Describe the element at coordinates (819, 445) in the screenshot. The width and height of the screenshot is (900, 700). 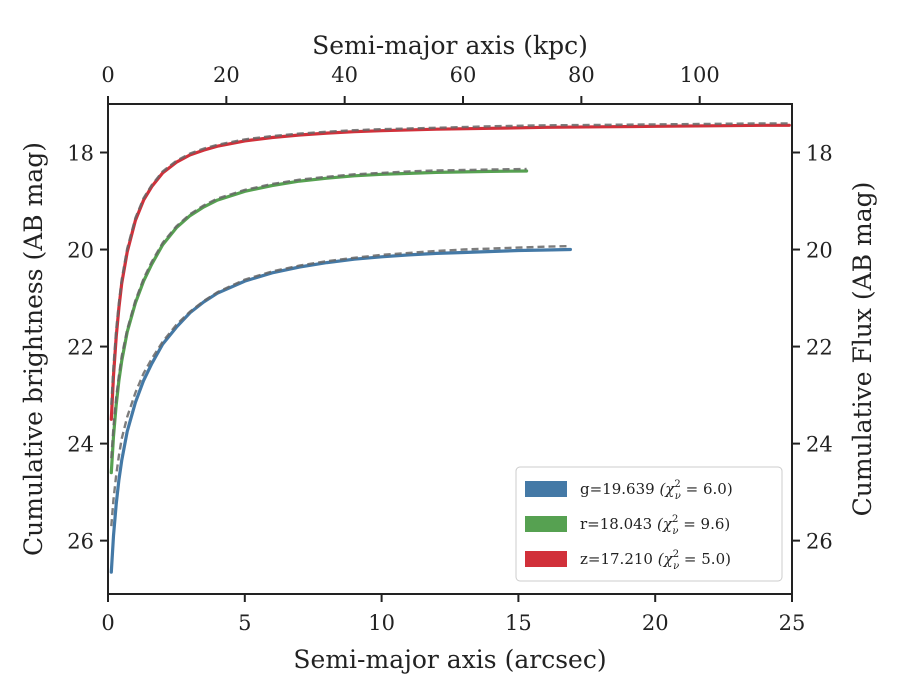
I see `right-y-tick-label: 24` at that location.